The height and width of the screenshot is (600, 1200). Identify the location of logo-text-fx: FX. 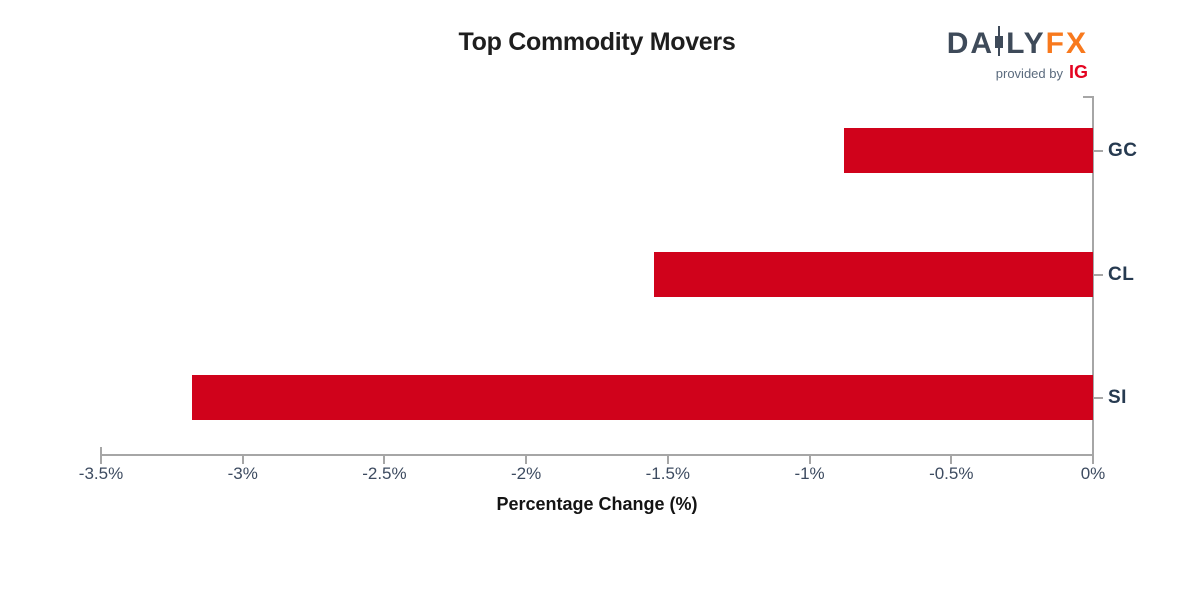
(1066, 43).